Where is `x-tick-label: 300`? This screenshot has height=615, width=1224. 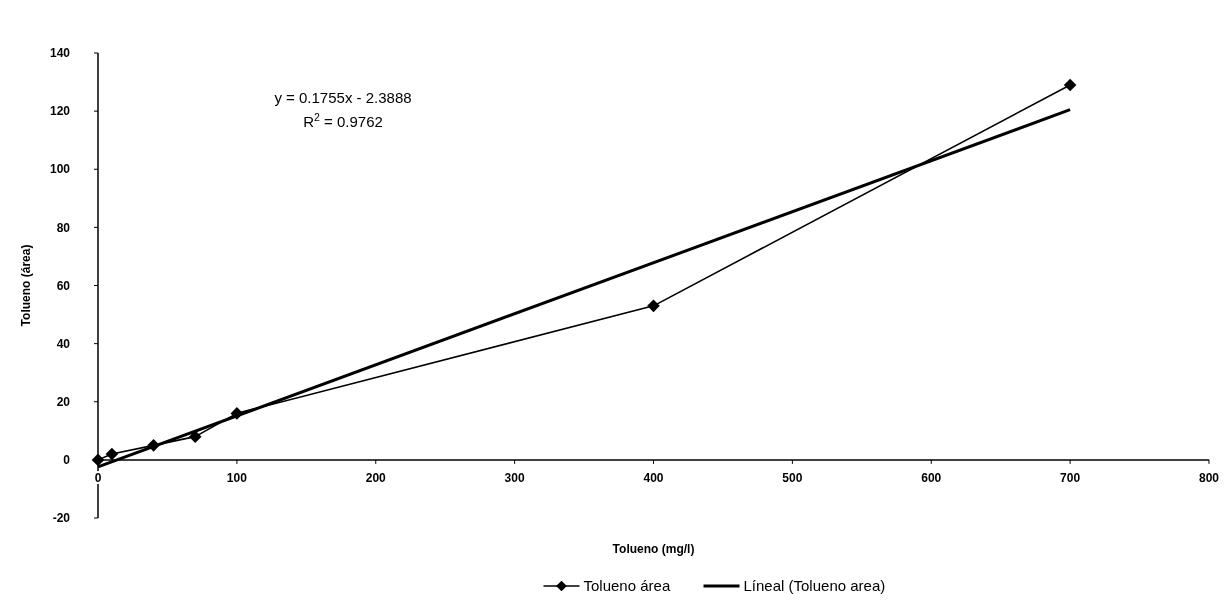 x-tick-label: 300 is located at coordinates (514, 477).